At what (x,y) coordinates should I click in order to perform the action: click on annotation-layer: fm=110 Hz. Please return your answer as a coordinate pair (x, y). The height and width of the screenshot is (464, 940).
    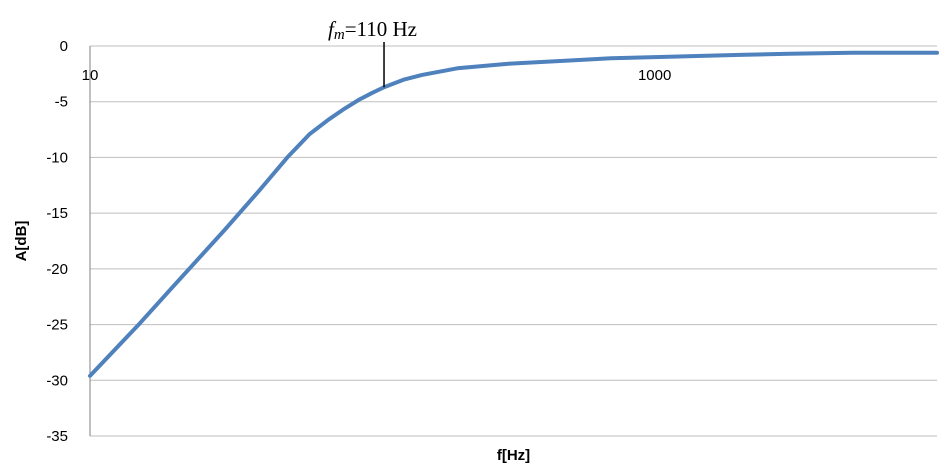
    Looking at the image, I should click on (372, 52).